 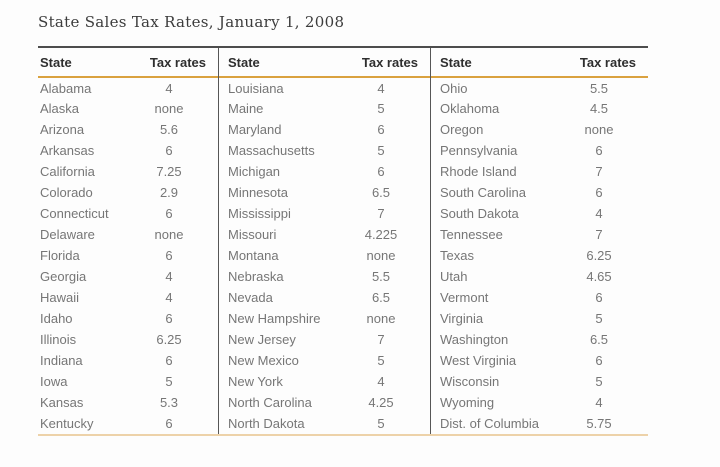 What do you see at coordinates (169, 192) in the screenshot?
I see `tax-rate-value: 2.9` at bounding box center [169, 192].